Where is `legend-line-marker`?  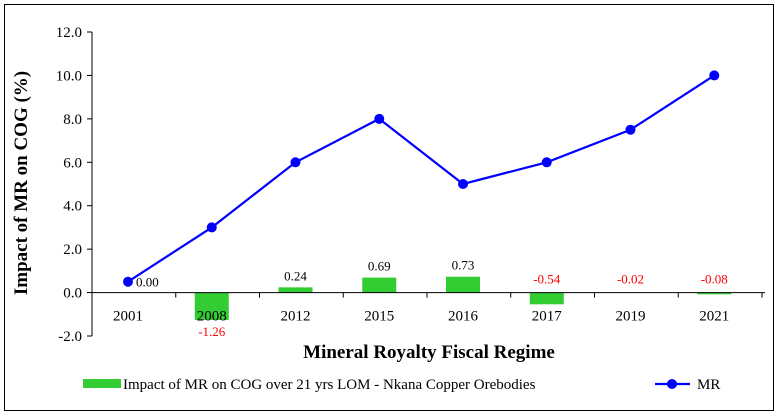 legend-line-marker is located at coordinates (672, 384).